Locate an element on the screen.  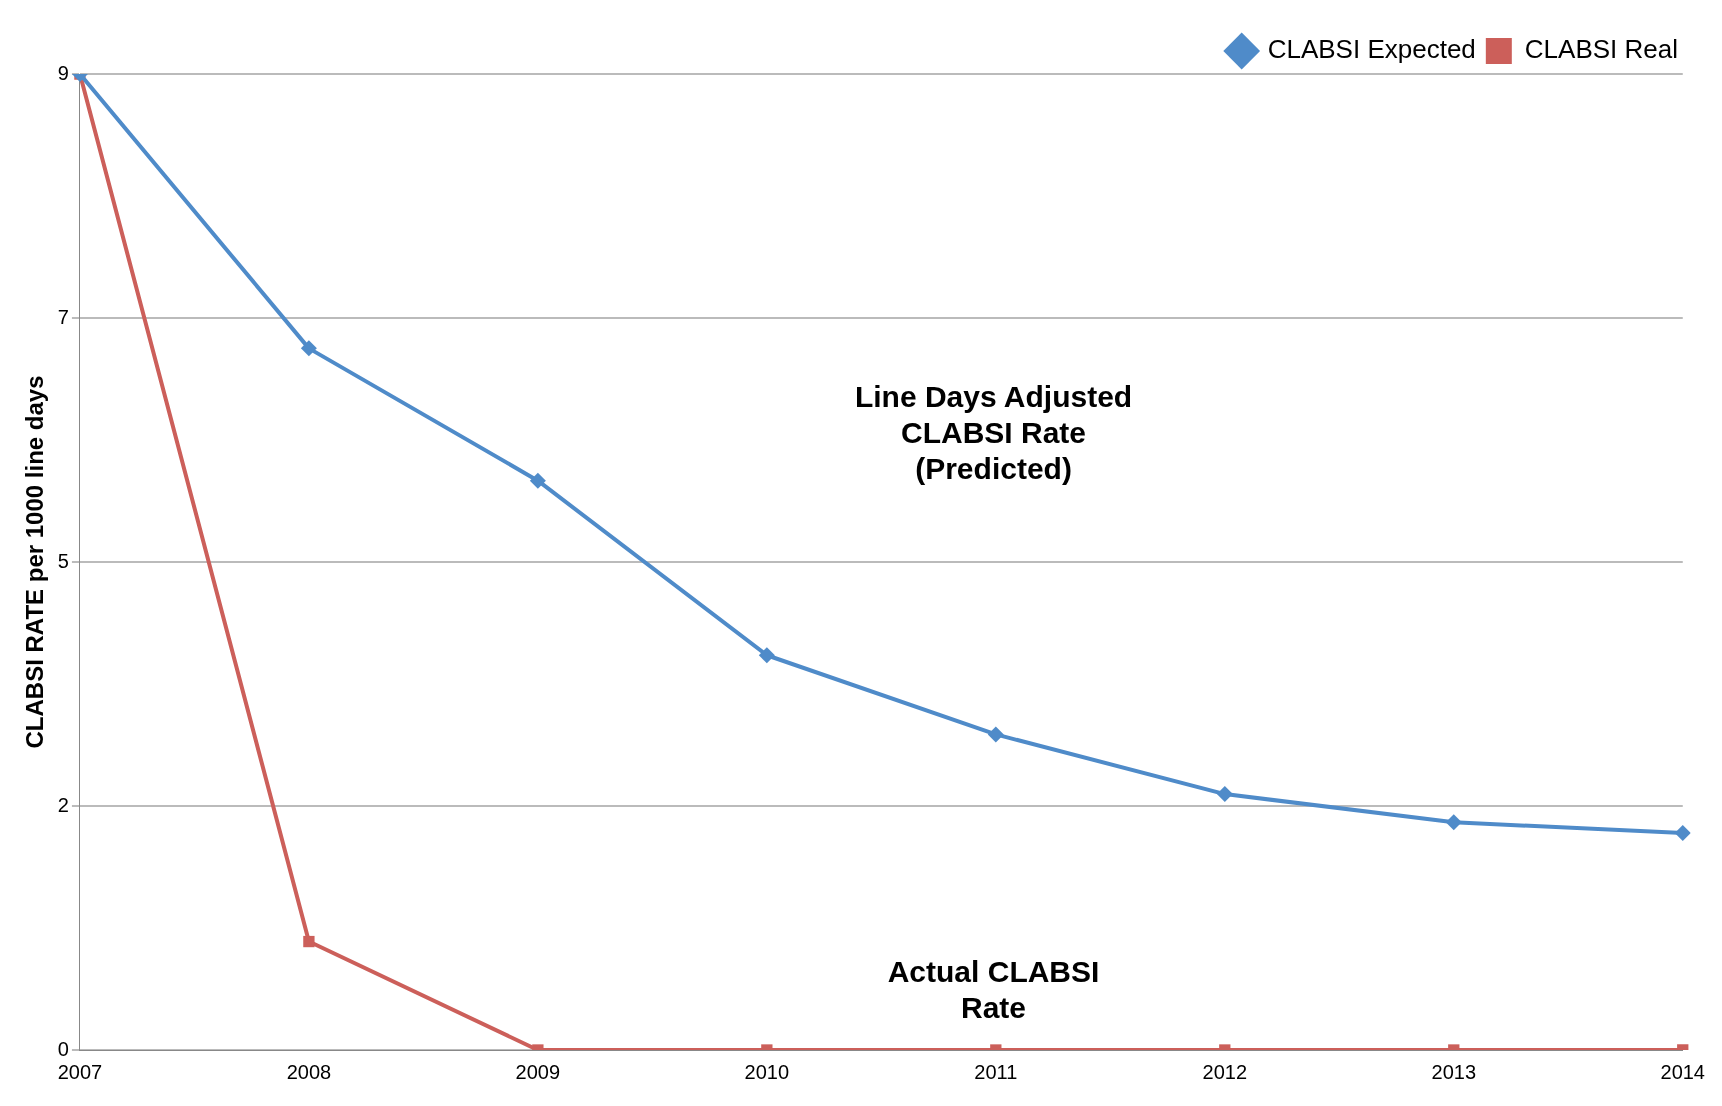
legend-label: CLABSI Expected is located at coordinates (1371, 49).